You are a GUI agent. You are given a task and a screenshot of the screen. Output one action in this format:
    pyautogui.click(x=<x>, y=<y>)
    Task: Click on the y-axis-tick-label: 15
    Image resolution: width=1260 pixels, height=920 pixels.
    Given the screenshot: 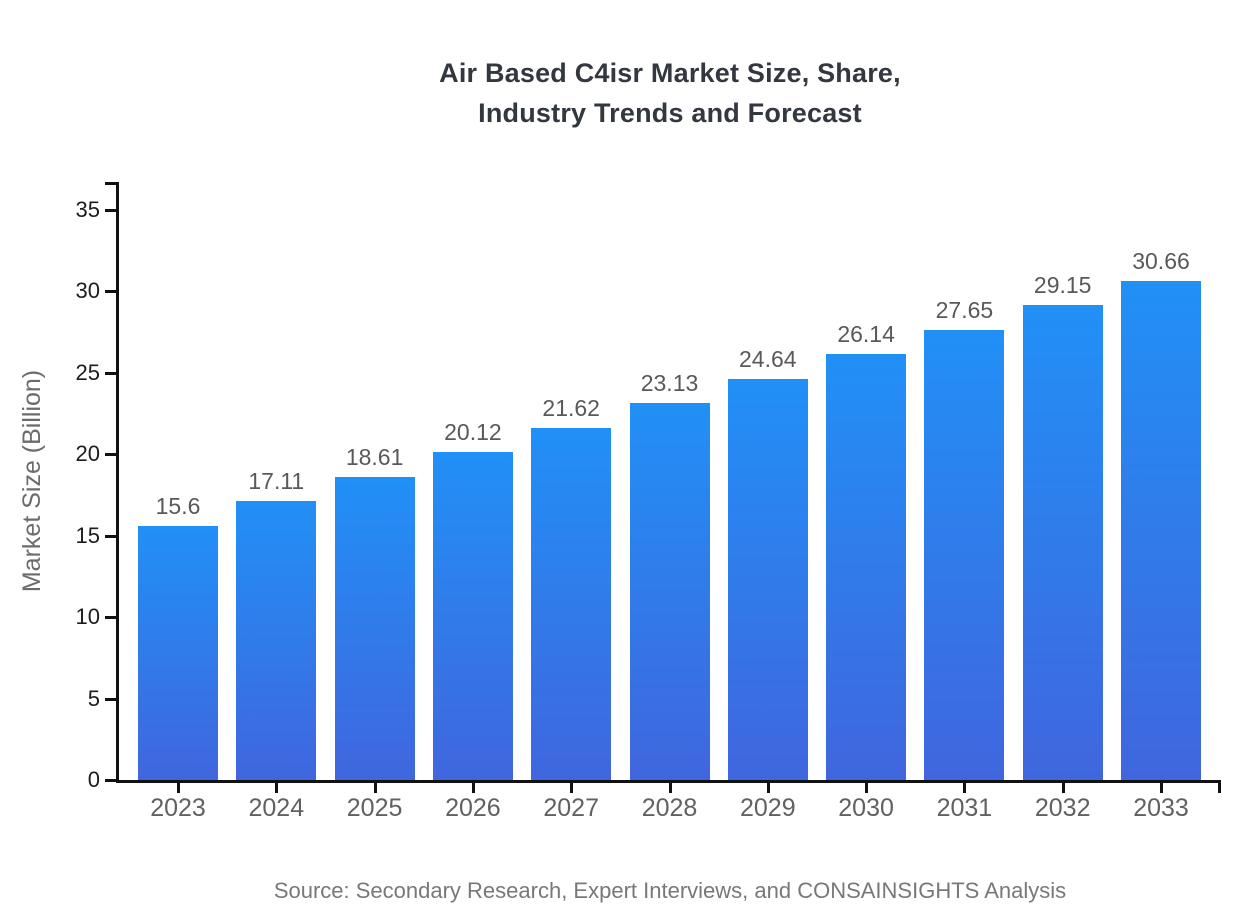 What is the action you would take?
    pyautogui.click(x=87, y=535)
    